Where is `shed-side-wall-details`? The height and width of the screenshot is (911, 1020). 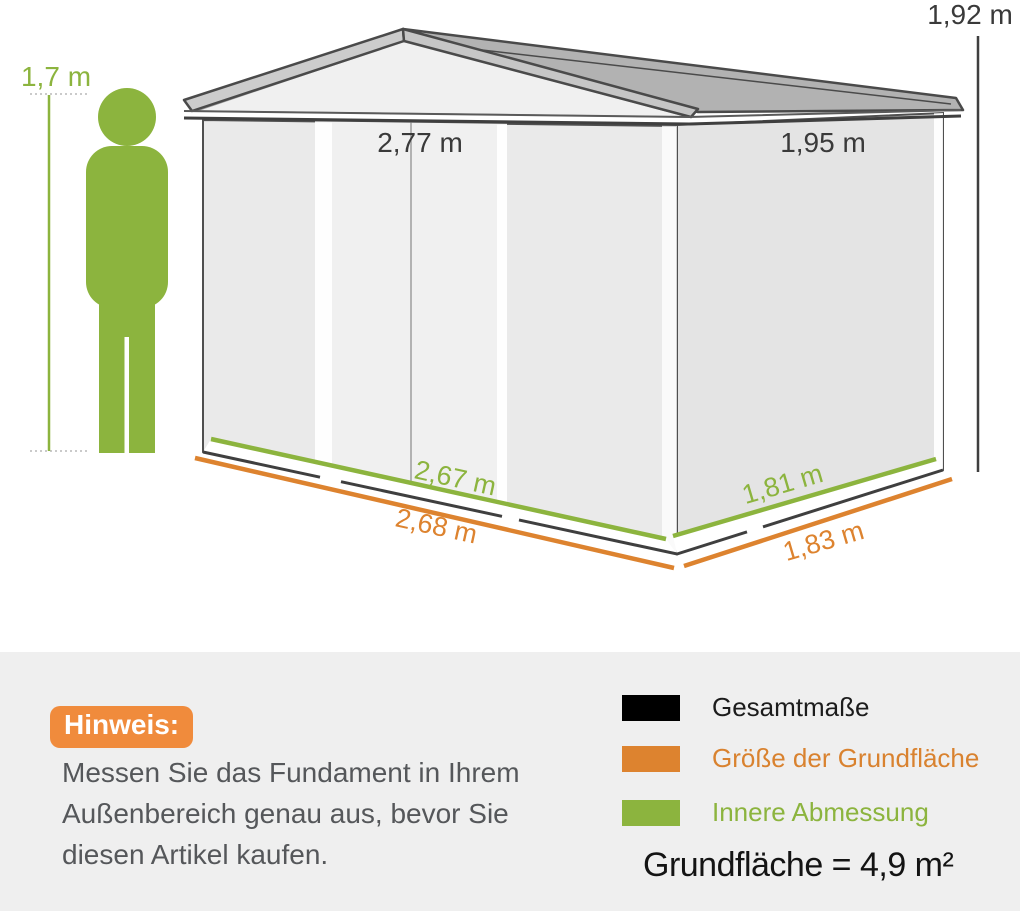
shed-side-wall-details is located at coordinates (938, 293).